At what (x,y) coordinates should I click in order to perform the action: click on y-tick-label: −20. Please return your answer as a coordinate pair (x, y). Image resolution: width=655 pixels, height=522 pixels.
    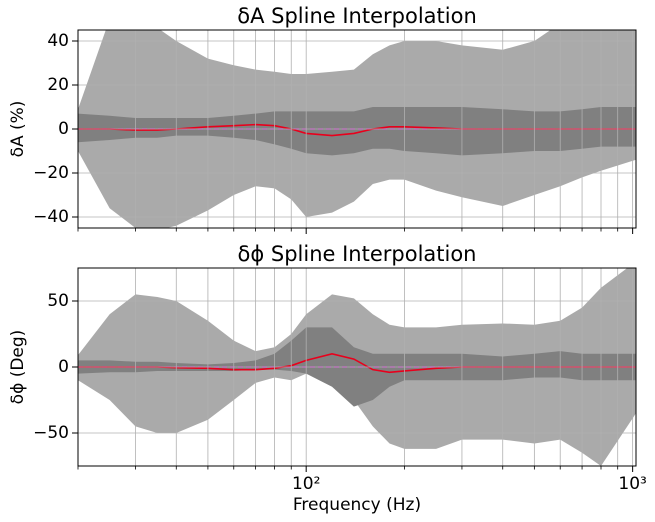
    Looking at the image, I should click on (51, 173).